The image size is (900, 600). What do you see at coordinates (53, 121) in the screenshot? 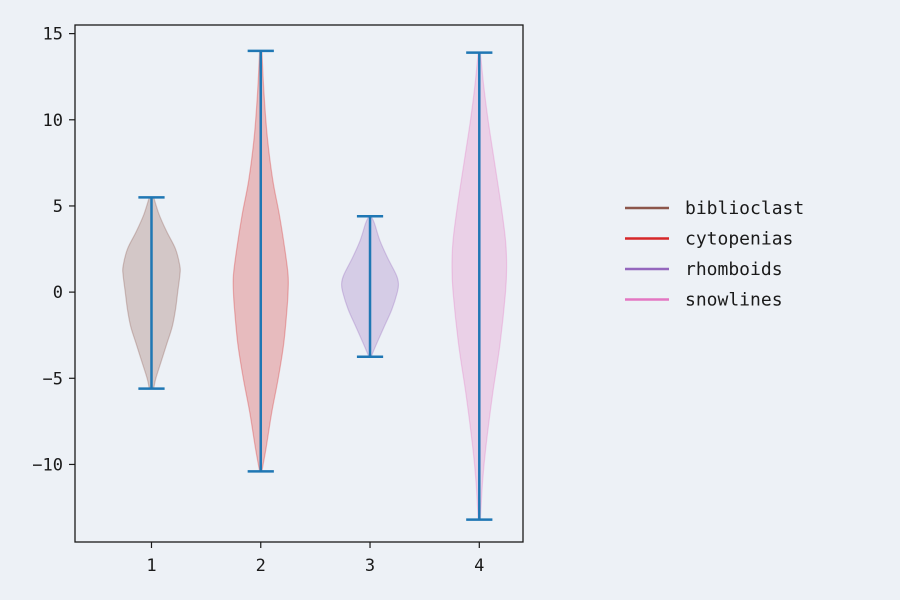
I see `y-tick-label: 10` at bounding box center [53, 121].